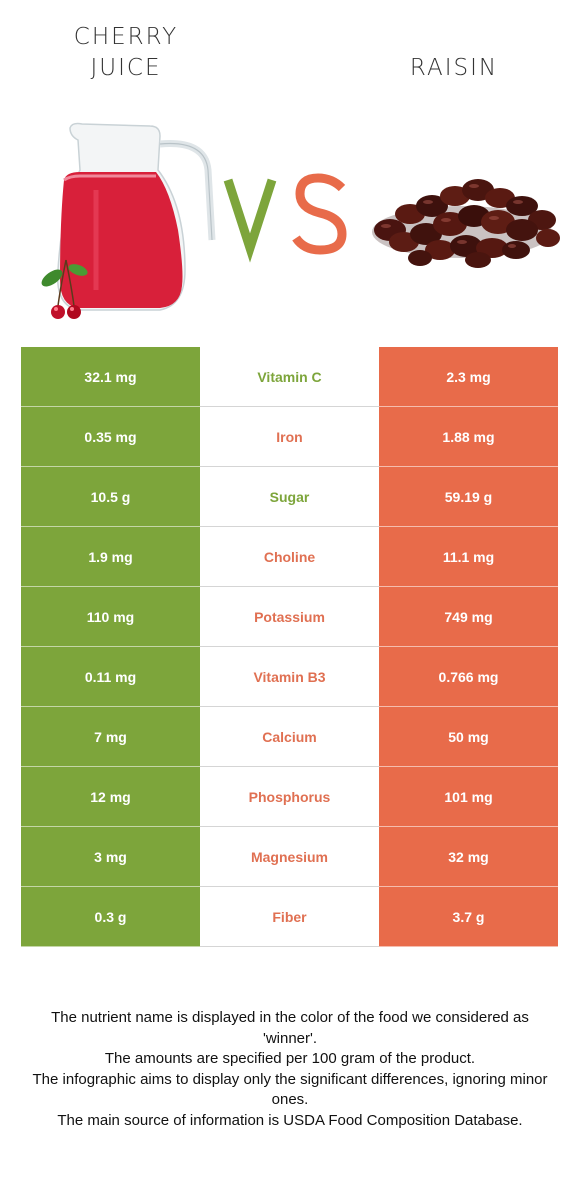 The width and height of the screenshot is (580, 1189). Describe the element at coordinates (110, 737) in the screenshot. I see `left-value-cell: 7 mg` at that location.